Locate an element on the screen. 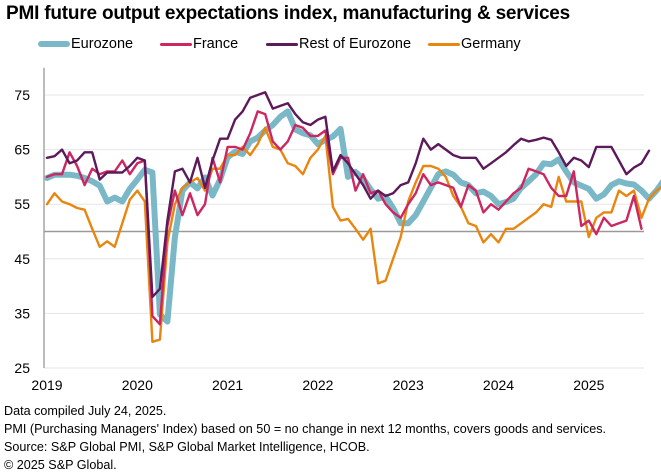  x-tick-label: 2025 is located at coordinates (588, 385).